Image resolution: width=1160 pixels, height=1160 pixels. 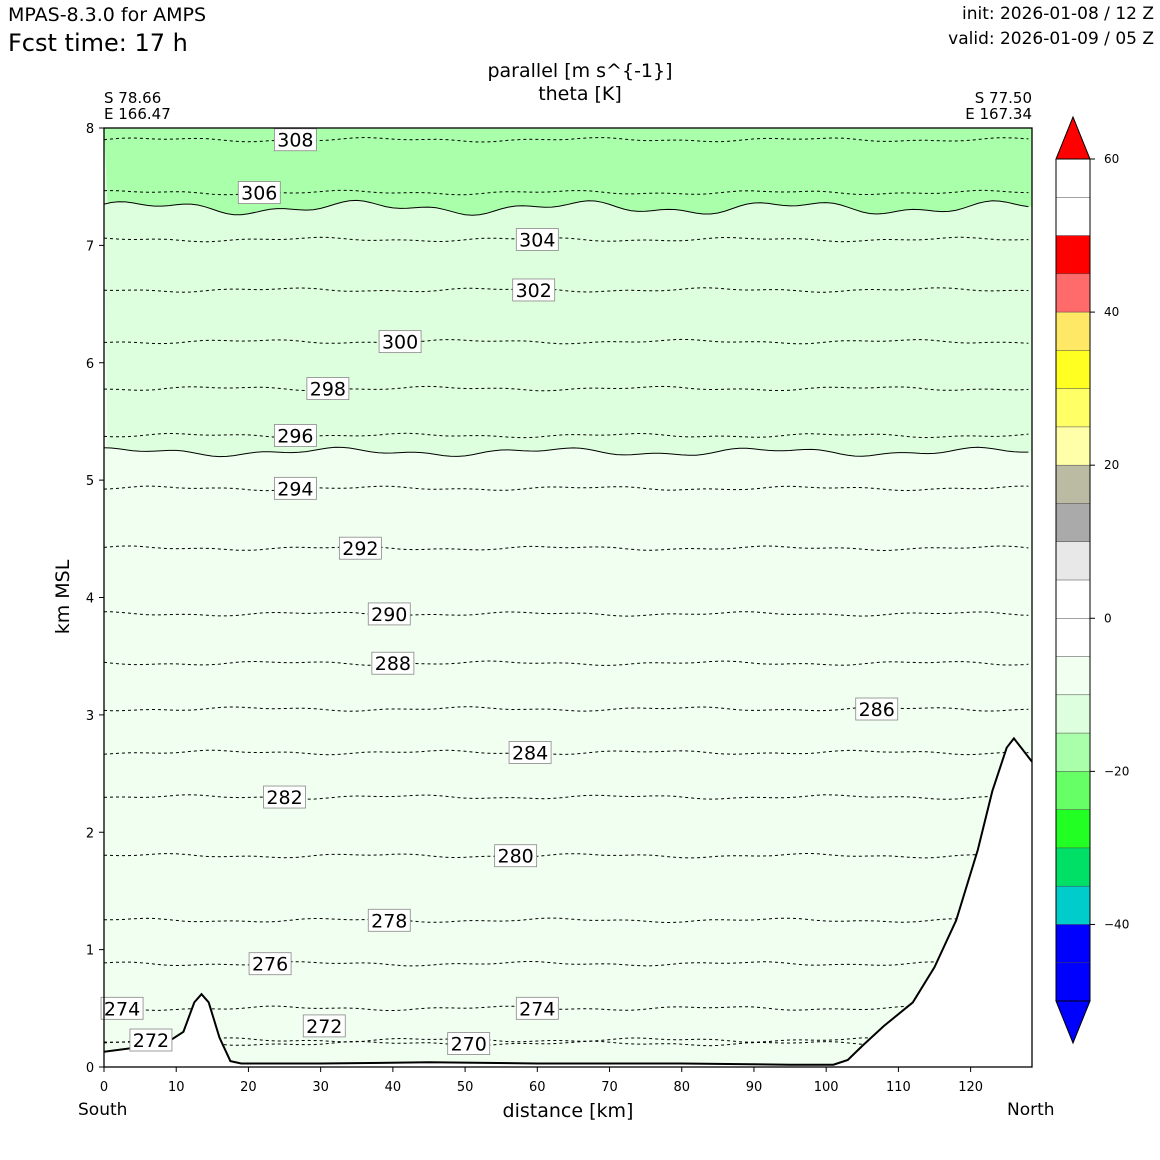 What do you see at coordinates (389, 615) in the screenshot?
I see `svg-text: 290` at bounding box center [389, 615].